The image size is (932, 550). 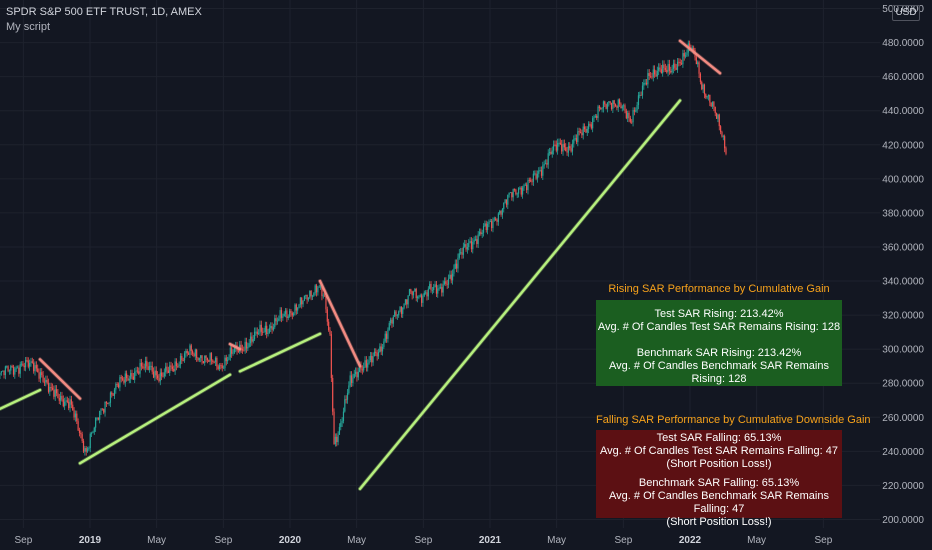 What do you see at coordinates (903, 213) in the screenshot?
I see `y-tick-label: 380.0000` at bounding box center [903, 213].